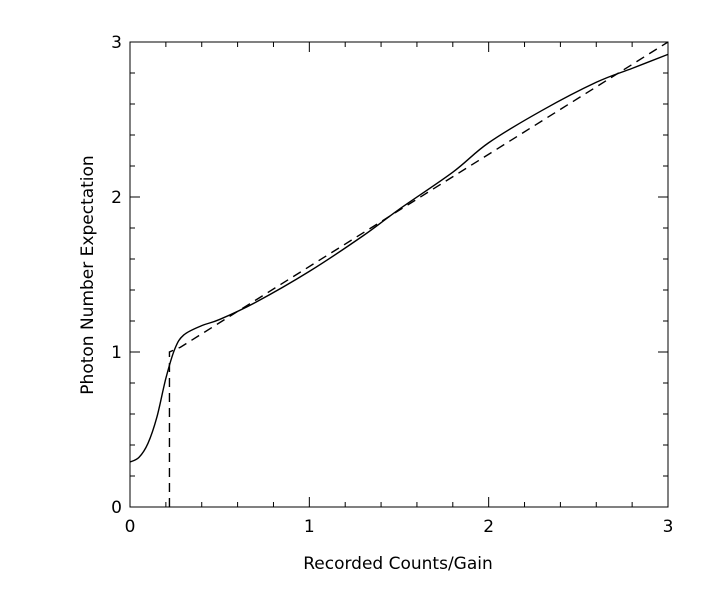 This screenshot has height=590, width=709. Describe the element at coordinates (116, 508) in the screenshot. I see `y-tick-label: 0` at that location.